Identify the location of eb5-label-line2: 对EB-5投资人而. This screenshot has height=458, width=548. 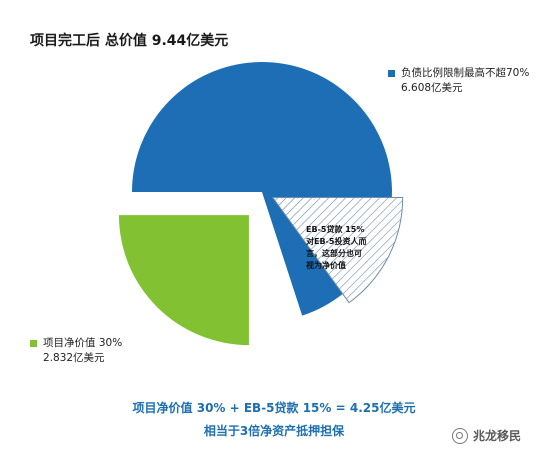
(336, 241).